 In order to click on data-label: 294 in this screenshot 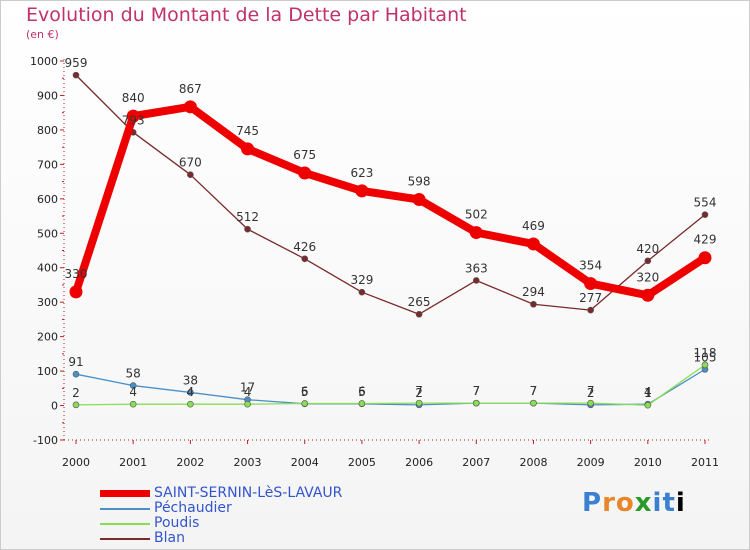, I will do `click(533, 292)`.